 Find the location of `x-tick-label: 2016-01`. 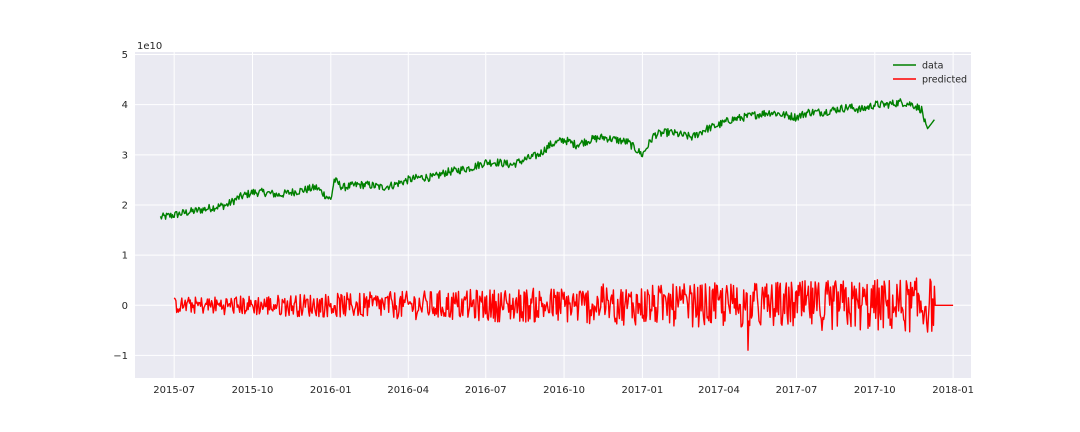

x-tick-label: 2016-01 is located at coordinates (331, 390).